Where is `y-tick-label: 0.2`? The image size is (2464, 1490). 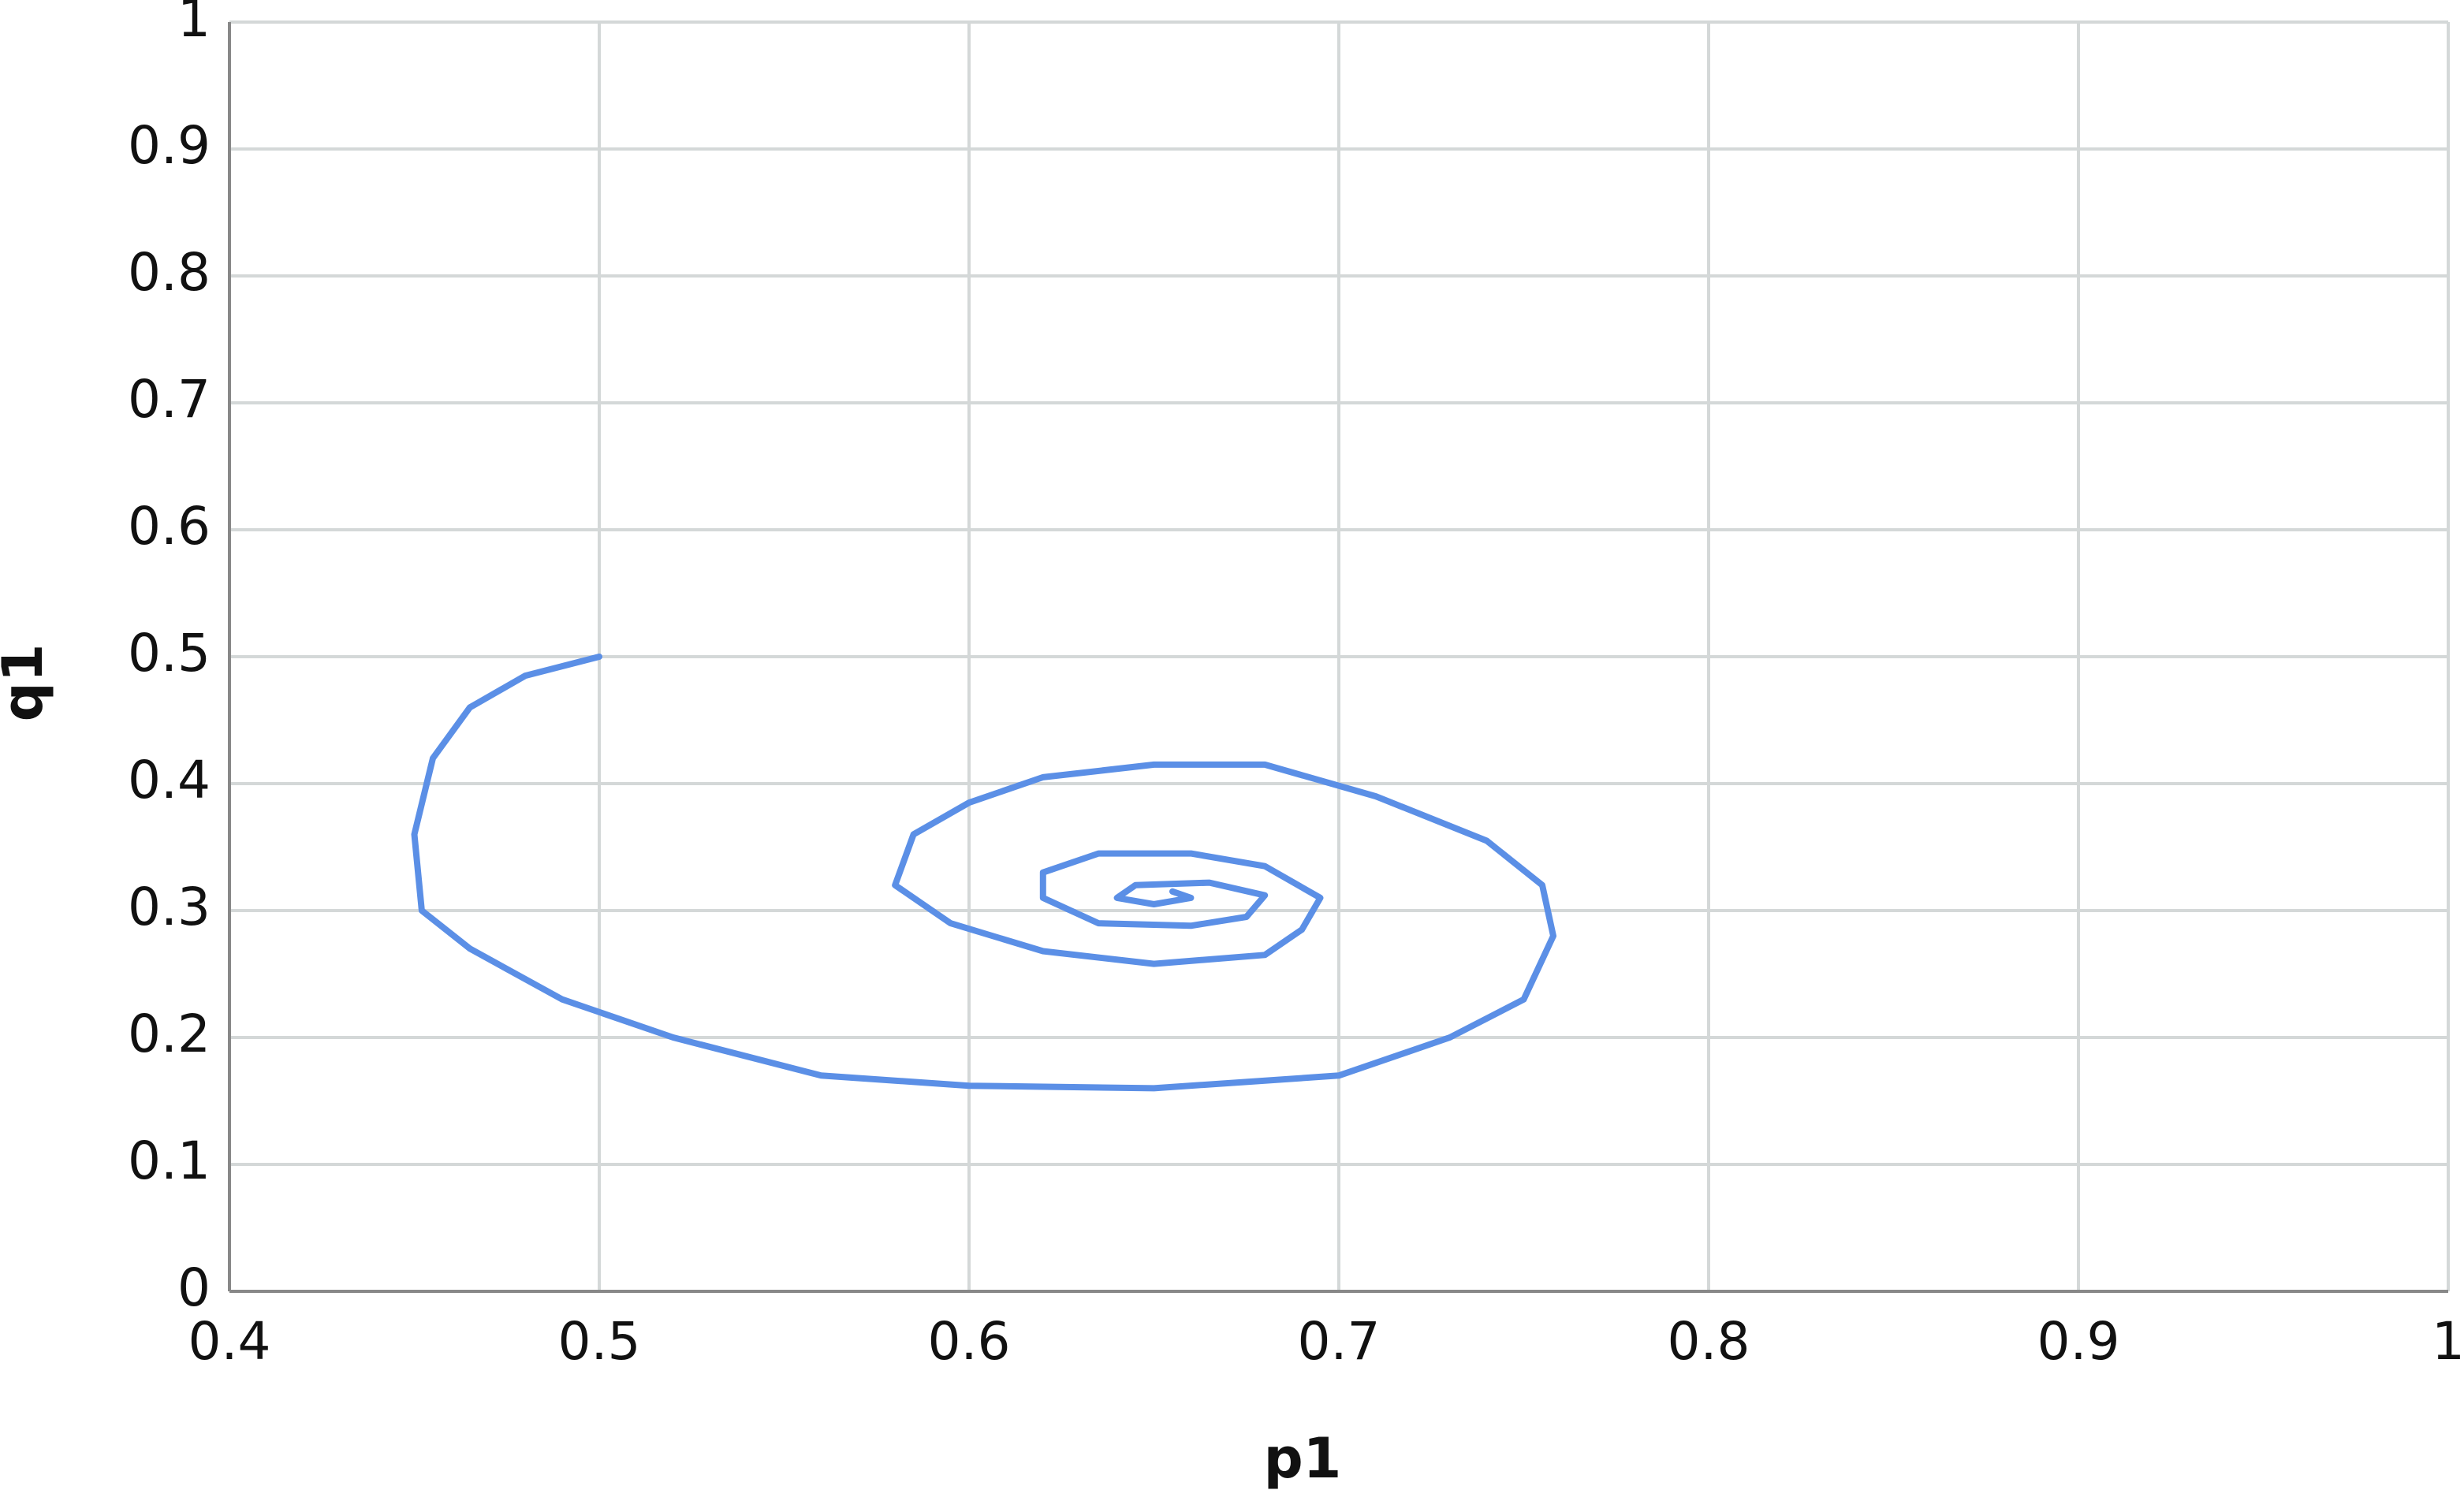 y-tick-label: 0.2 is located at coordinates (169, 1034).